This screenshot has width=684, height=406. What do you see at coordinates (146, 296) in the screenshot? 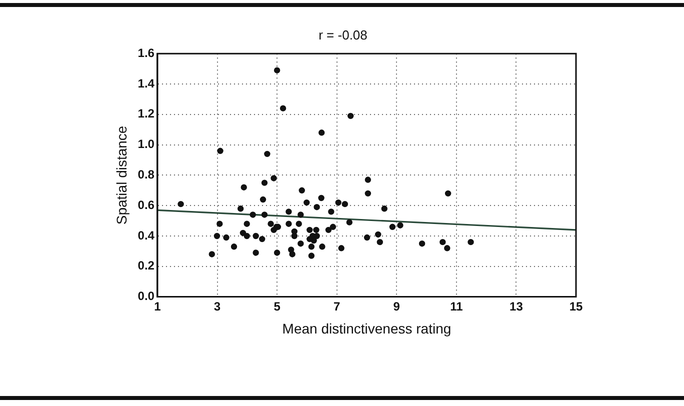
I see `y-tick-label: 0.0` at bounding box center [146, 296].